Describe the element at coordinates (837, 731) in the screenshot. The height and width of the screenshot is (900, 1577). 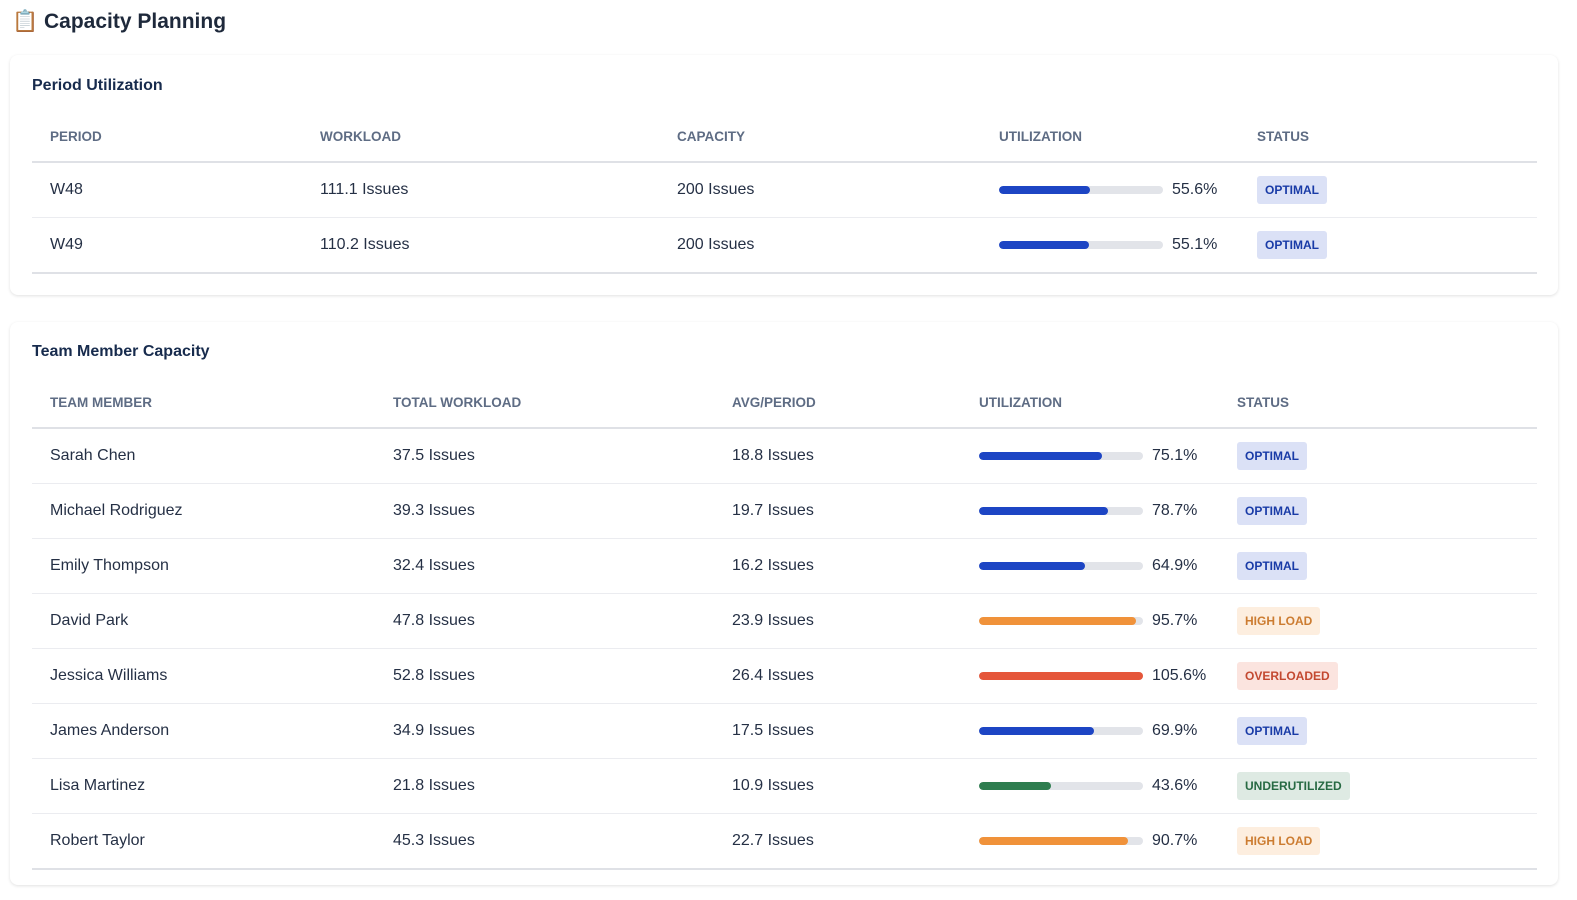
I see `cell: 17.5 Issues` at that location.